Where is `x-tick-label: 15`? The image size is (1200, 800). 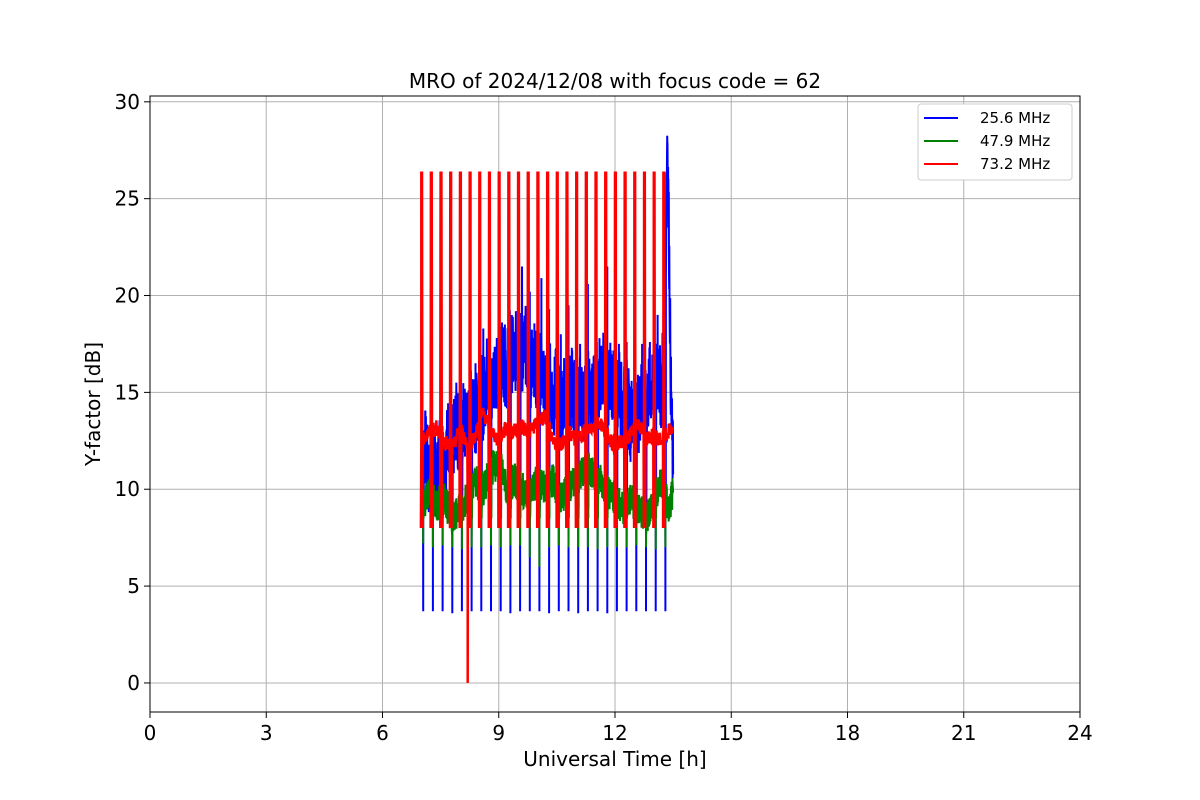
x-tick-label: 15 is located at coordinates (731, 733).